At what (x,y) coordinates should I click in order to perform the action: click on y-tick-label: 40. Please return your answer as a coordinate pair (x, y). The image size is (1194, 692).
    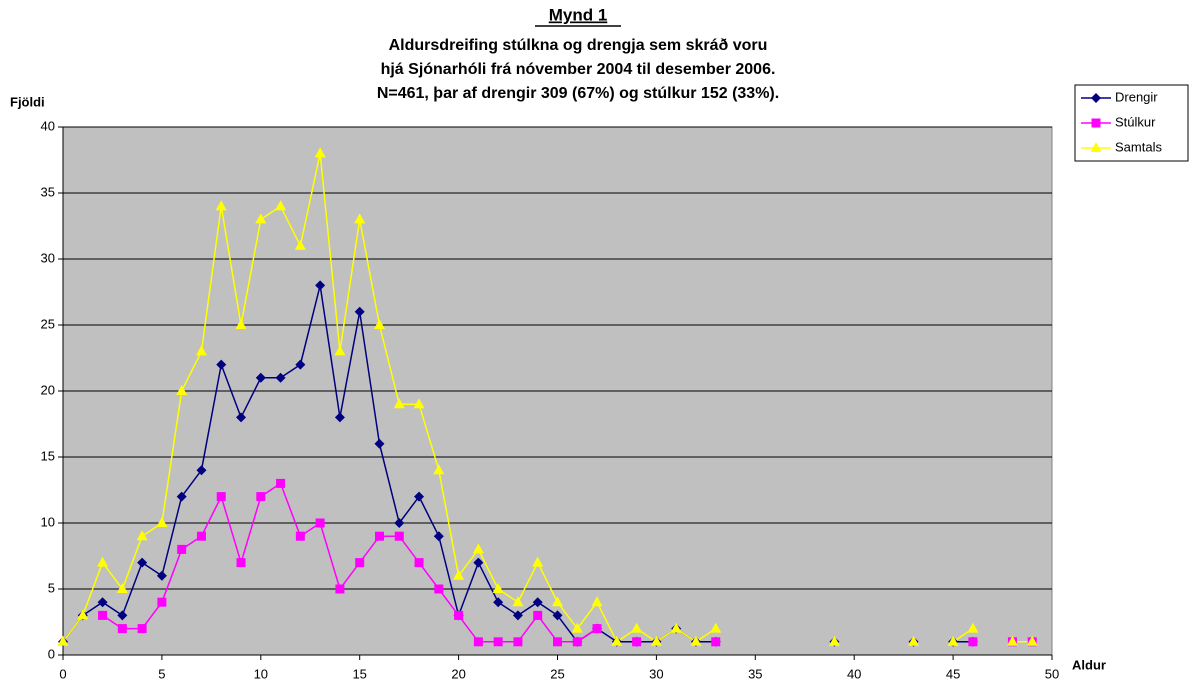
    Looking at the image, I should click on (48, 125).